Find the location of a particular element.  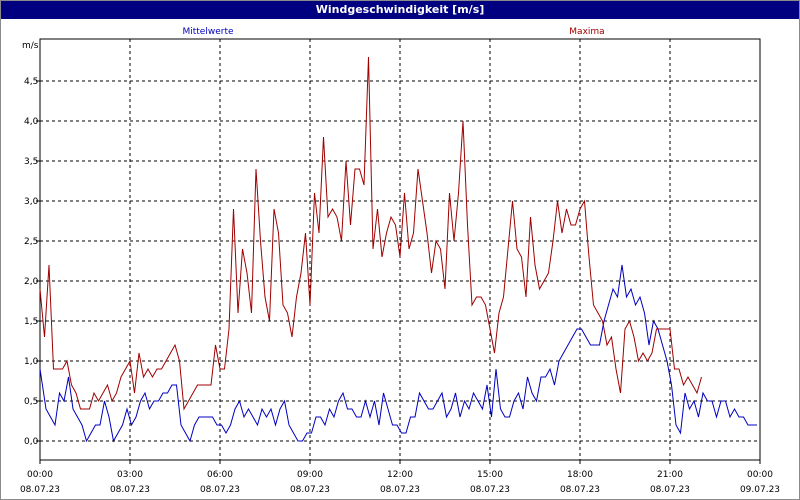

x-tick-time: 12:00 is located at coordinates (400, 475).